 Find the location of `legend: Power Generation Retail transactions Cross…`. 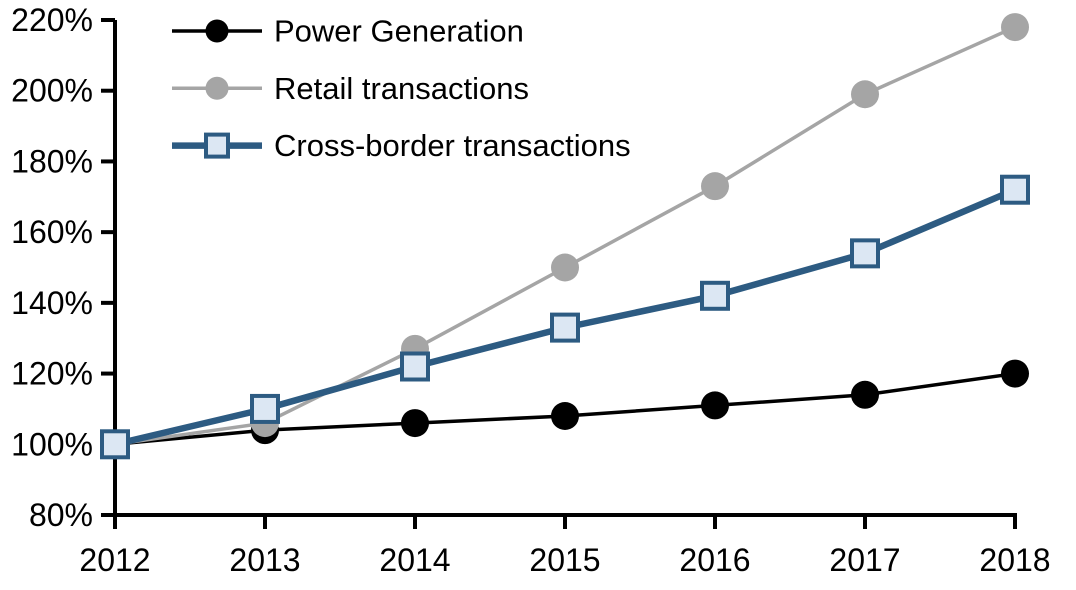

legend: Power Generation Retail transactions Cross… is located at coordinates (401, 88).